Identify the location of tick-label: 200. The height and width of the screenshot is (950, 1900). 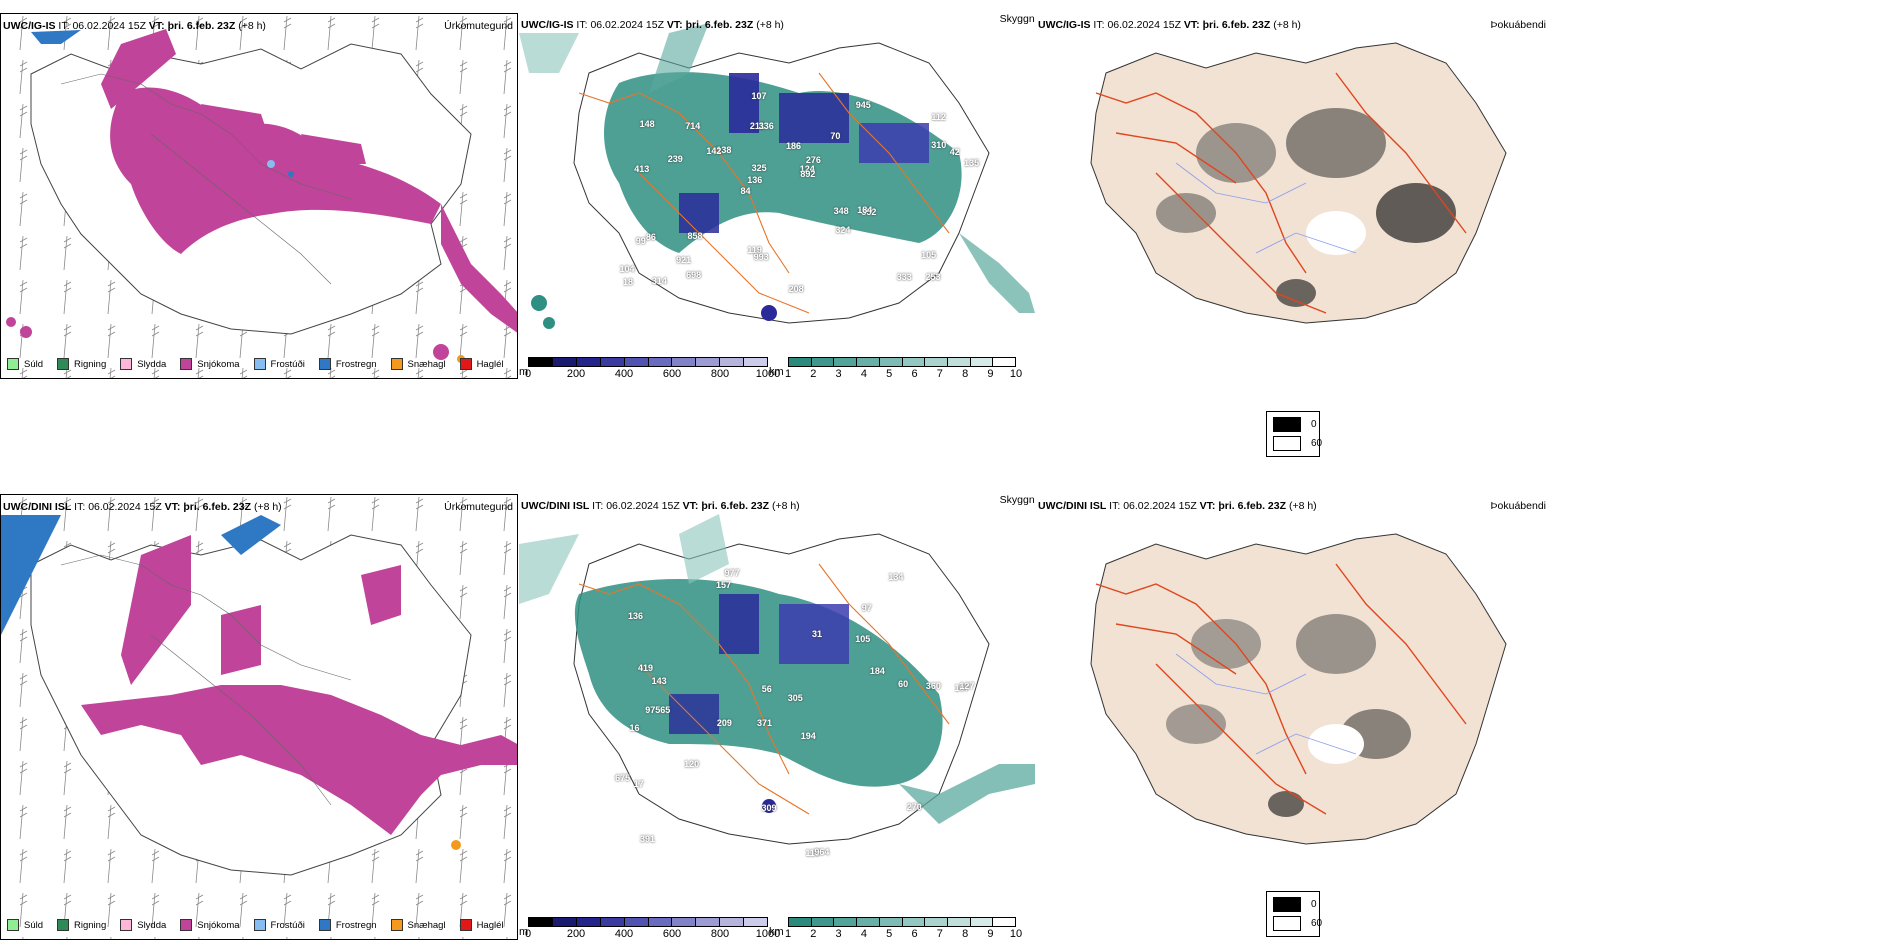
(576, 374).